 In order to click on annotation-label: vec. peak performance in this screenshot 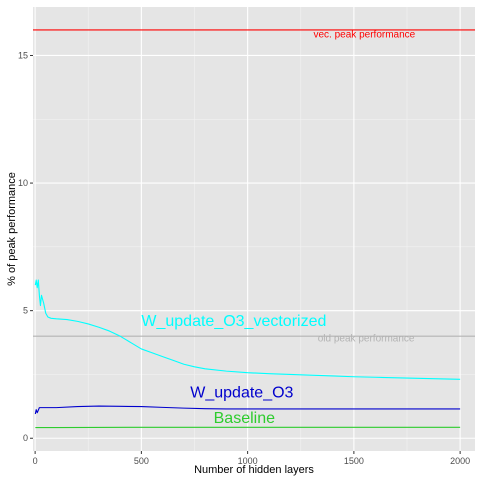, I will do `click(365, 35)`.